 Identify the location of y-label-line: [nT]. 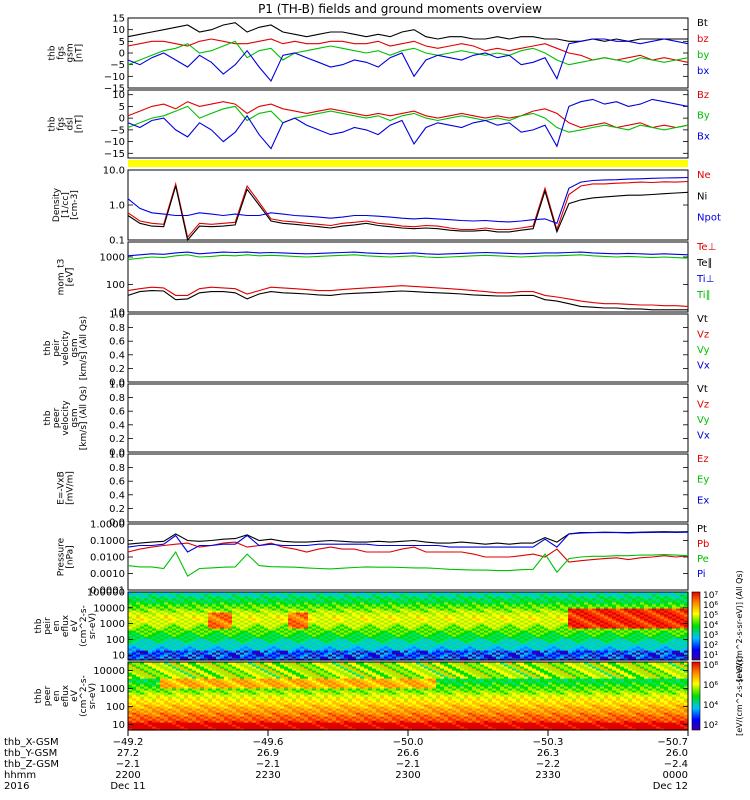
(80, 124).